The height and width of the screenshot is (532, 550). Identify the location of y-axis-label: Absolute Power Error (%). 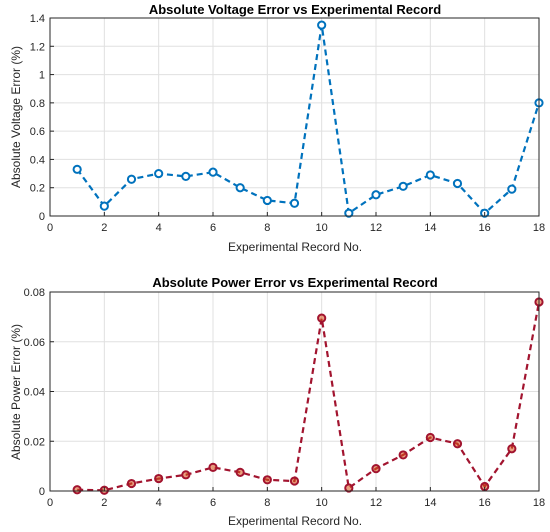
(16, 392).